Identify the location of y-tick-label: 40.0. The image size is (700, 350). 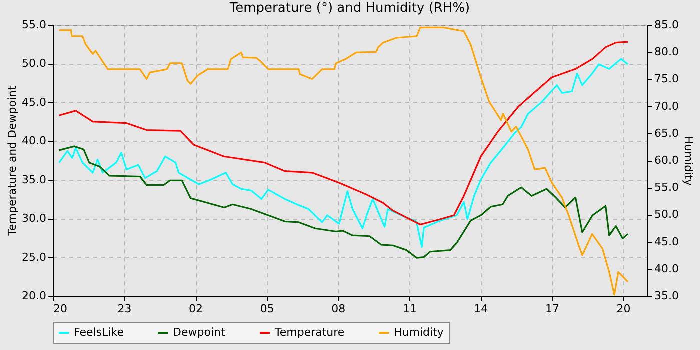
(34, 141).